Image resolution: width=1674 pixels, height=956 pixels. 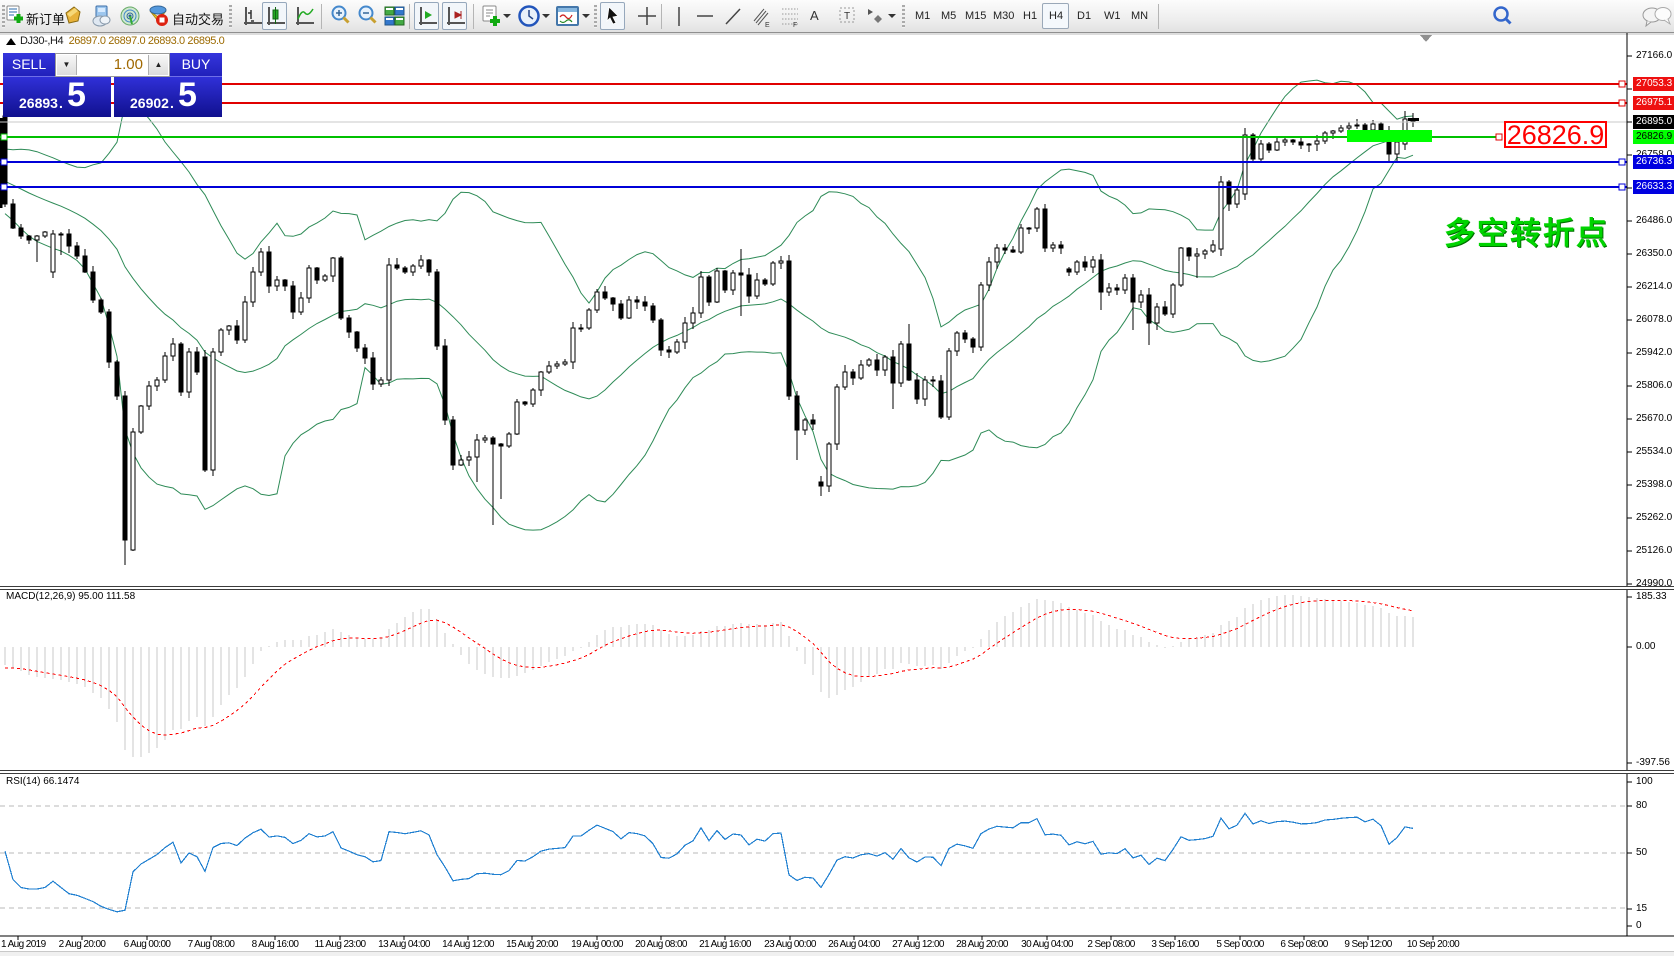 I want to click on svg-text: F, so click(x=795, y=25).